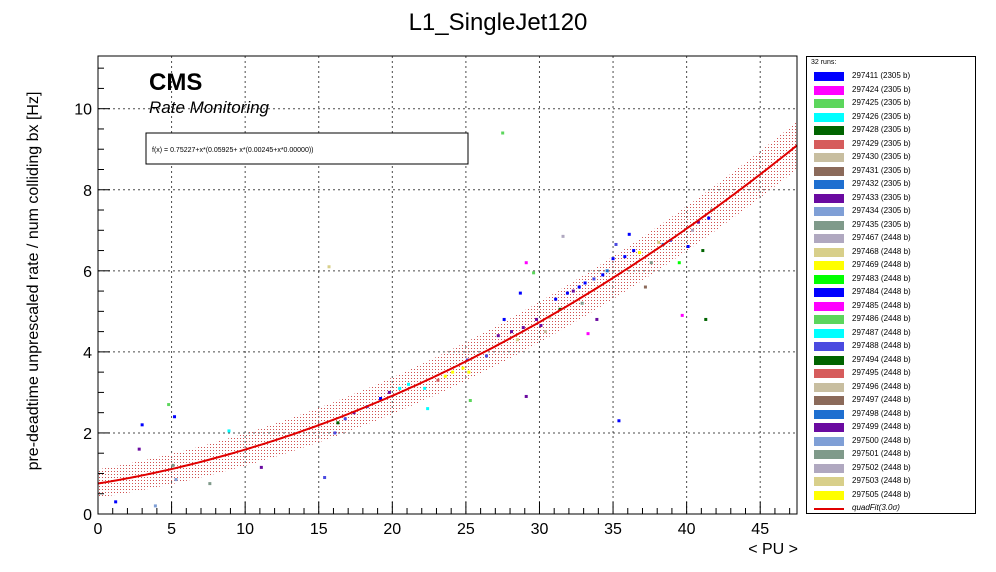 This screenshot has width=996, height=572. Describe the element at coordinates (824, 62) in the screenshot. I see `legend-header: 32 runs:` at that location.